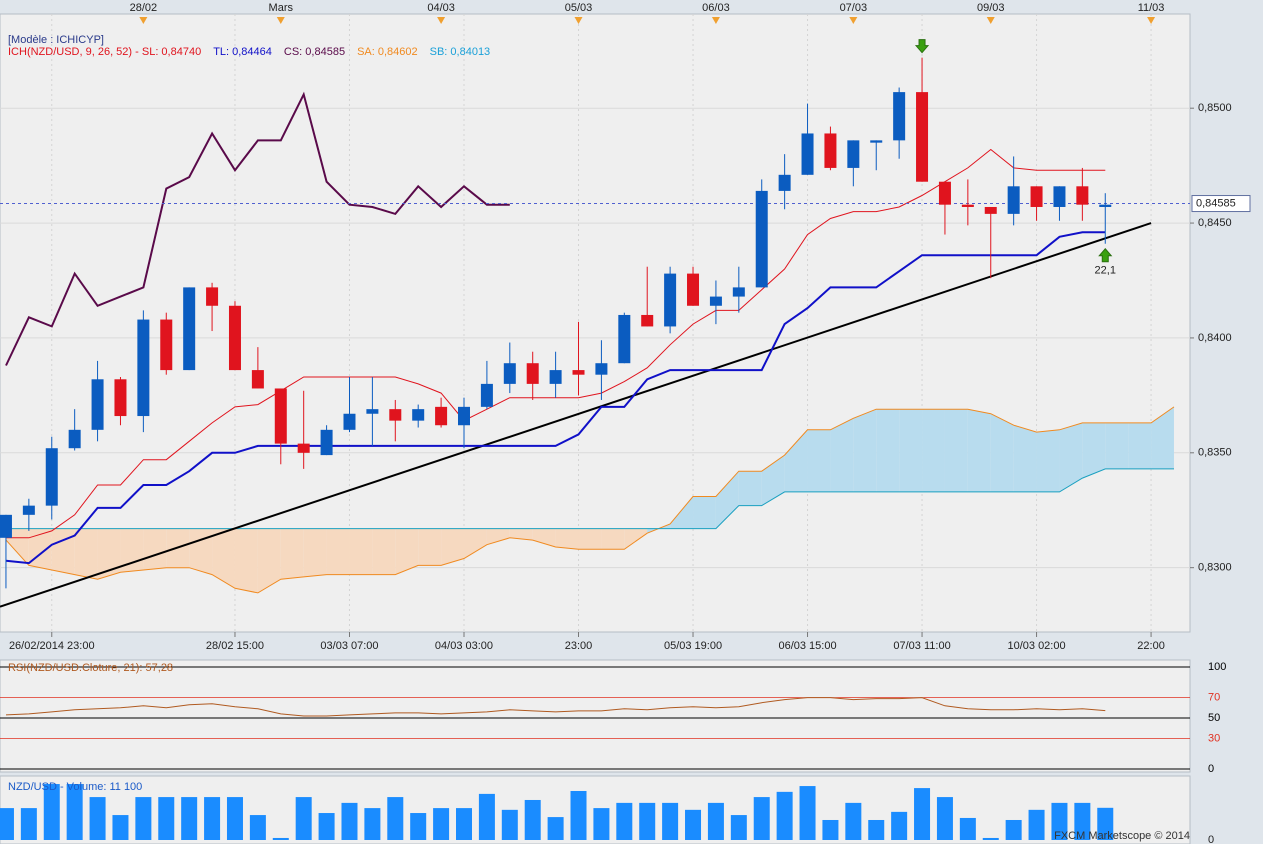 This screenshot has width=1263, height=844. Describe the element at coordinates (90, 668) in the screenshot. I see `rsi-title: RSI(NZD/USD.Cloture, 21): 57,28` at that location.